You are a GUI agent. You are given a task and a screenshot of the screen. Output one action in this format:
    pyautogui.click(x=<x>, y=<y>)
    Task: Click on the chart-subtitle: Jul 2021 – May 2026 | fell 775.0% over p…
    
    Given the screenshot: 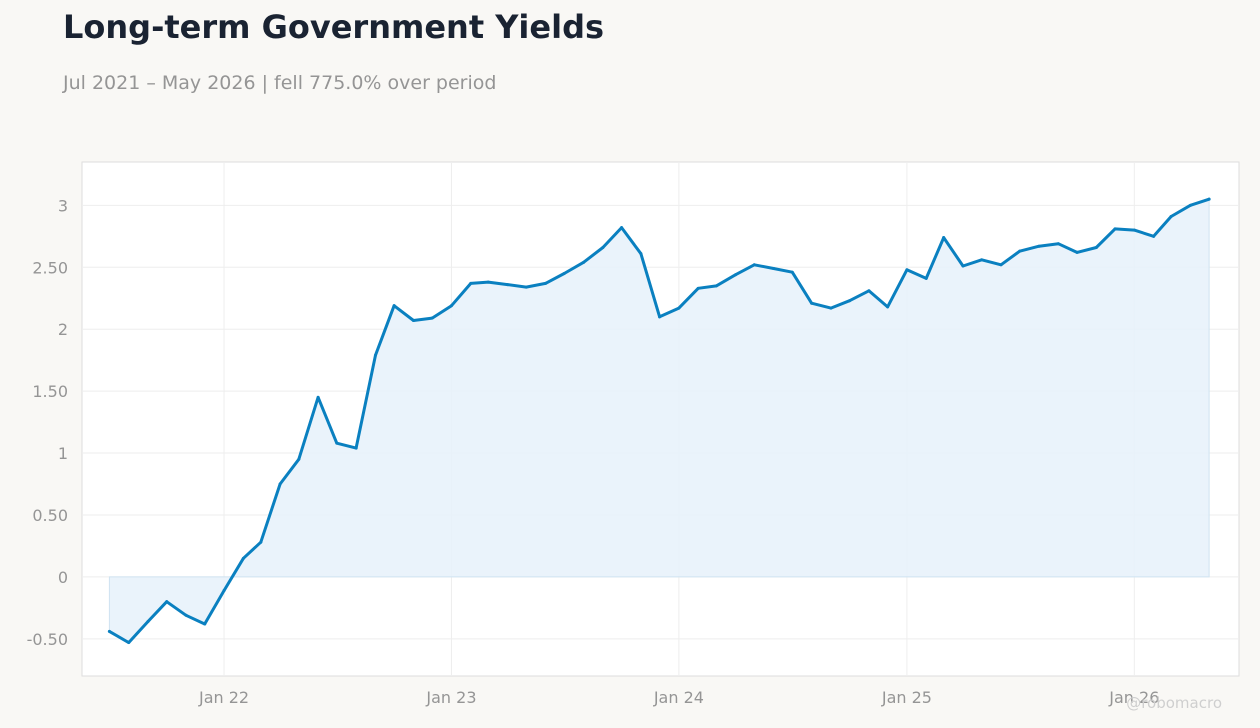 What is the action you would take?
    pyautogui.click(x=280, y=83)
    